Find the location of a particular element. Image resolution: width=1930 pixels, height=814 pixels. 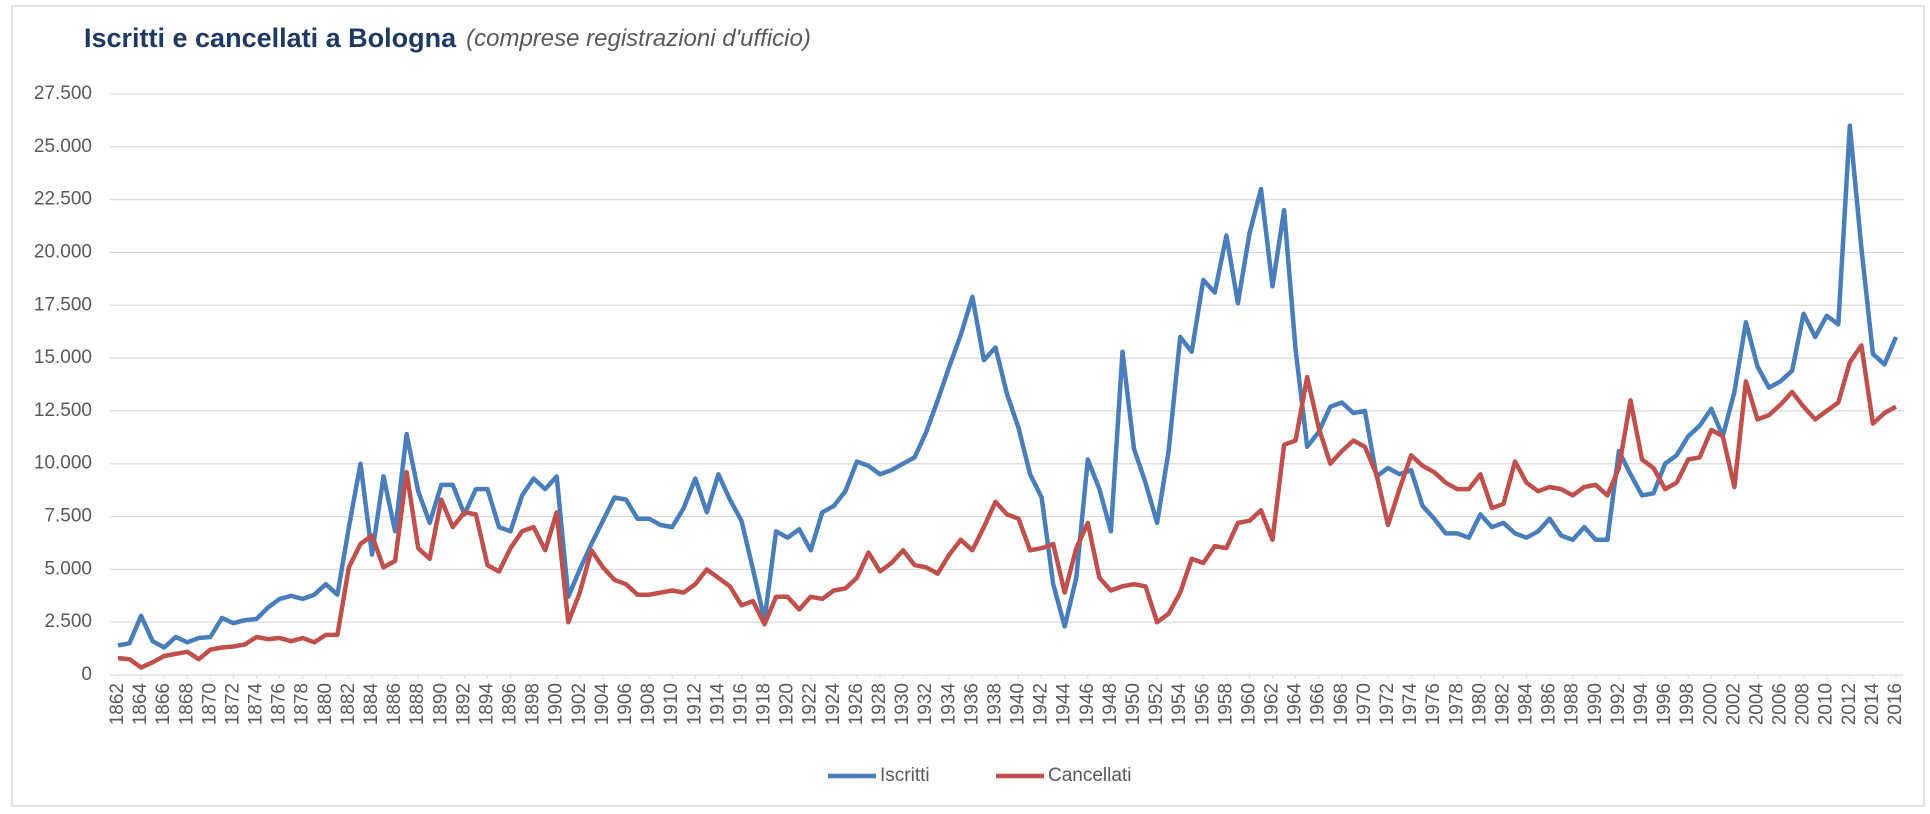

y-tick-label: 27.500 is located at coordinates (63, 93).